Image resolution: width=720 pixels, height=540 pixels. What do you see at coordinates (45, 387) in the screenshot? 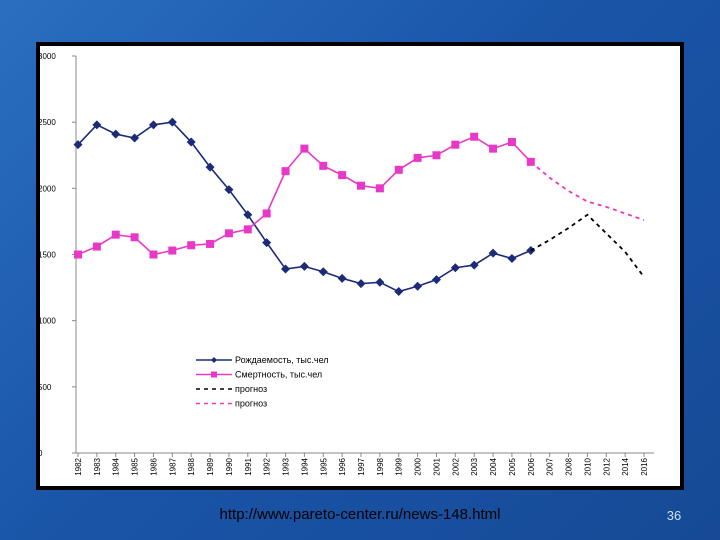
I see `y-tick-label: 500` at bounding box center [45, 387].